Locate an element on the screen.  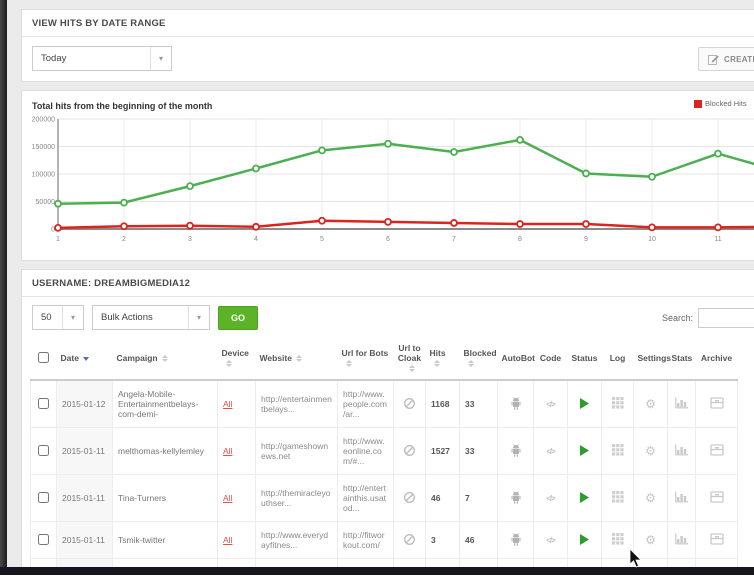
svg-text: 7 is located at coordinates (454, 239).